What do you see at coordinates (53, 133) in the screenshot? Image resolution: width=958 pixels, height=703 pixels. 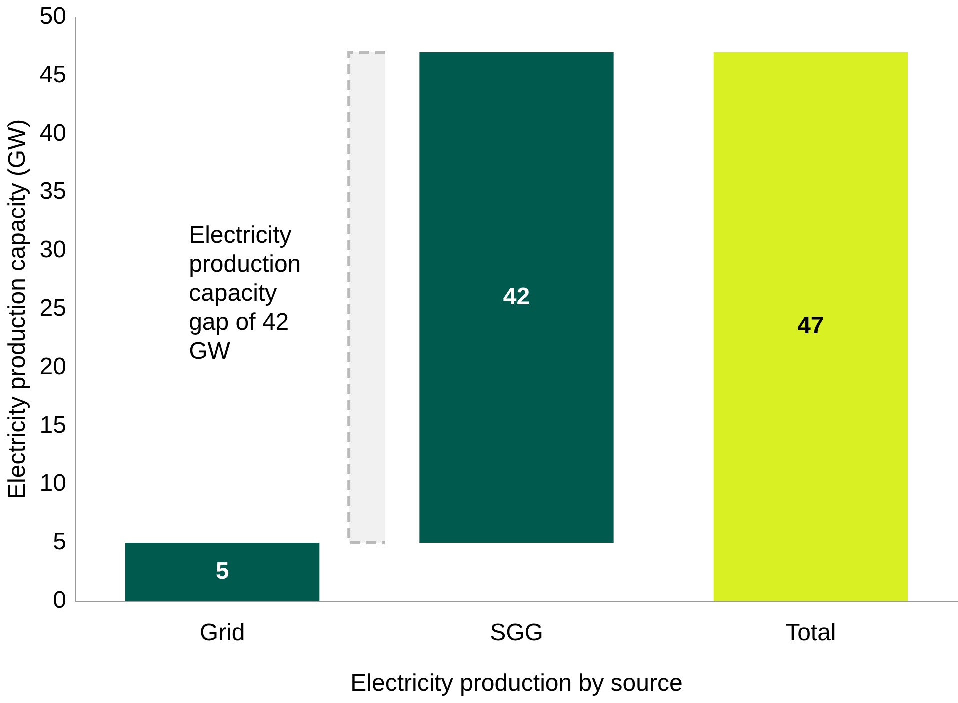 I see `y-tick-label: 40` at bounding box center [53, 133].